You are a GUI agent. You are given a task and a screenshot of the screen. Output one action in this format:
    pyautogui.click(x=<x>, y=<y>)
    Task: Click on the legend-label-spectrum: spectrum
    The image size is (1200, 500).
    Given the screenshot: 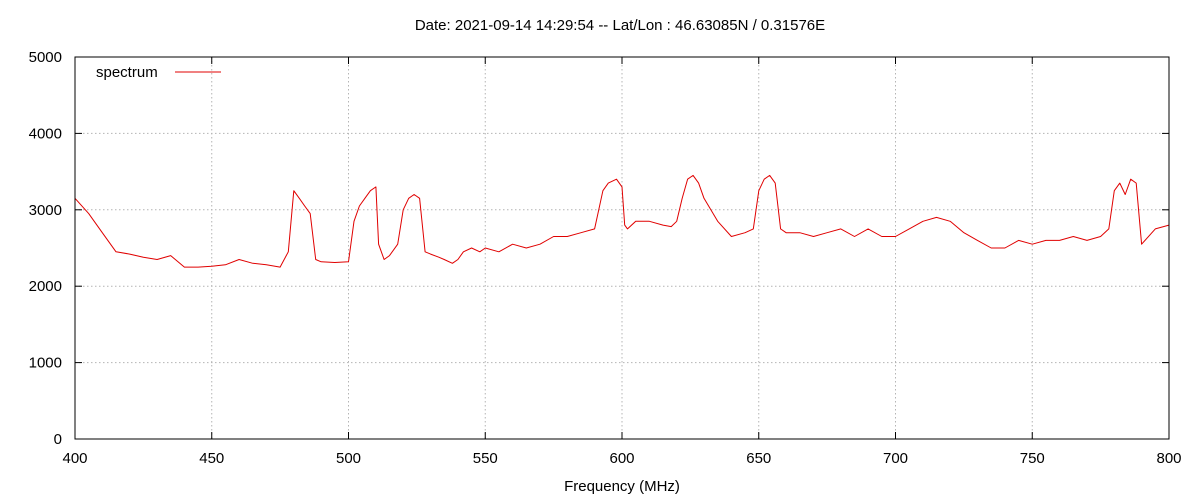 What is the action you would take?
    pyautogui.click(x=127, y=72)
    